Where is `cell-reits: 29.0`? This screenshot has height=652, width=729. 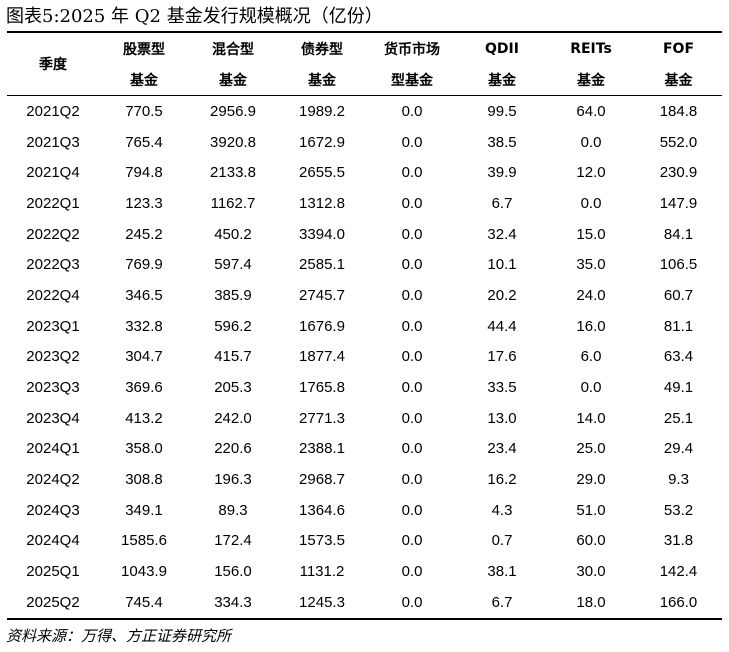
cell-reits: 29.0 is located at coordinates (591, 480).